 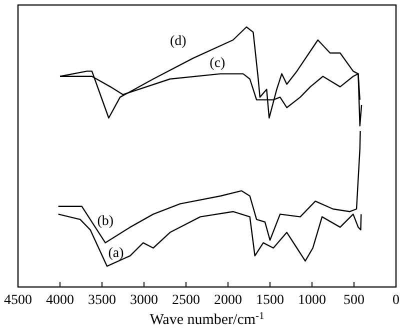 I want to click on x-tick-label: 3000, so click(x=144, y=300).